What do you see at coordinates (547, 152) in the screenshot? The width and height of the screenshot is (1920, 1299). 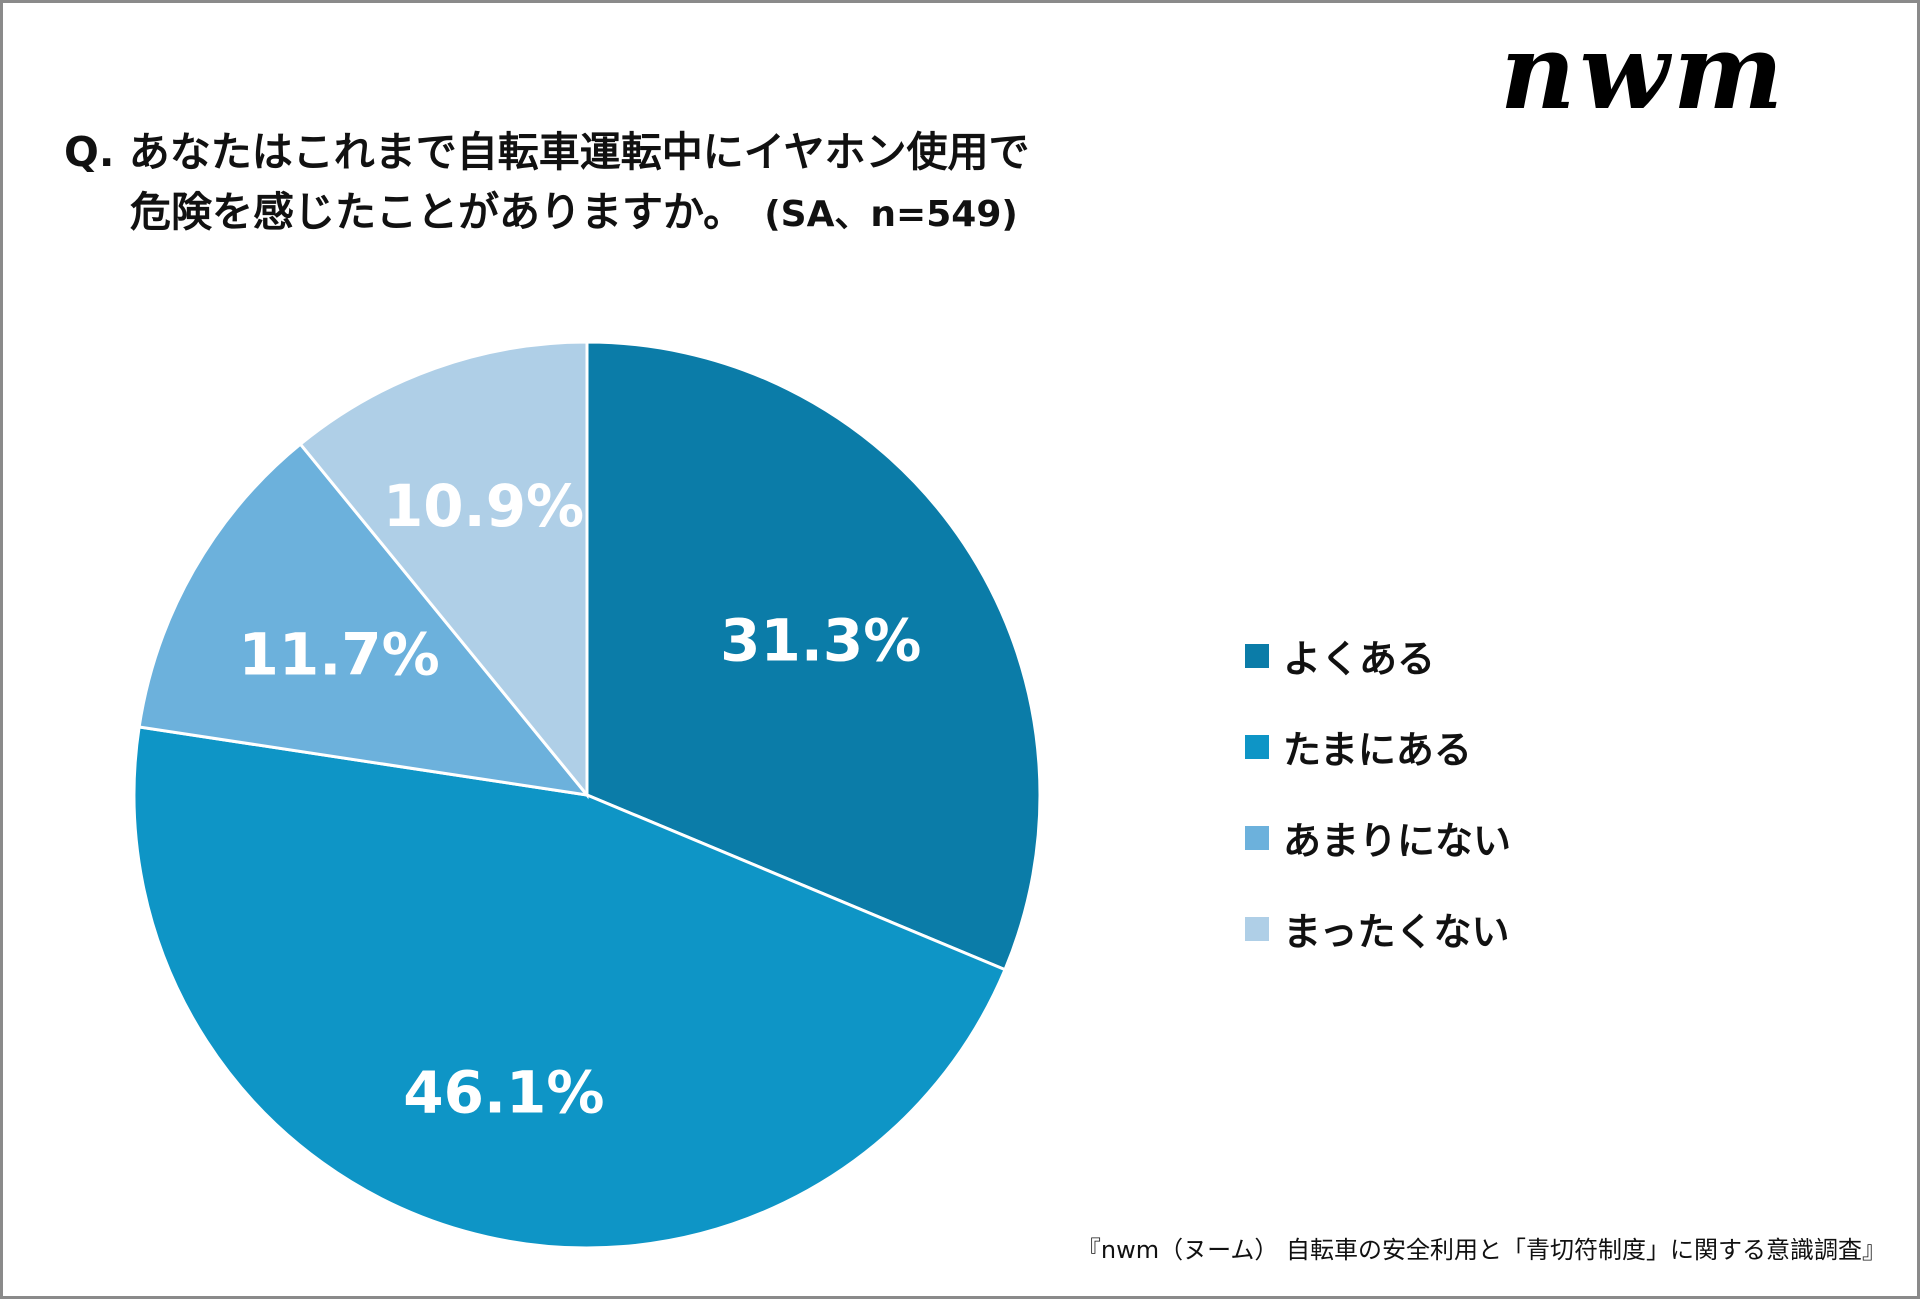 I see `title-line-1: Q. あなたはこれまで自転車運転中にイヤホン使用で` at bounding box center [547, 152].